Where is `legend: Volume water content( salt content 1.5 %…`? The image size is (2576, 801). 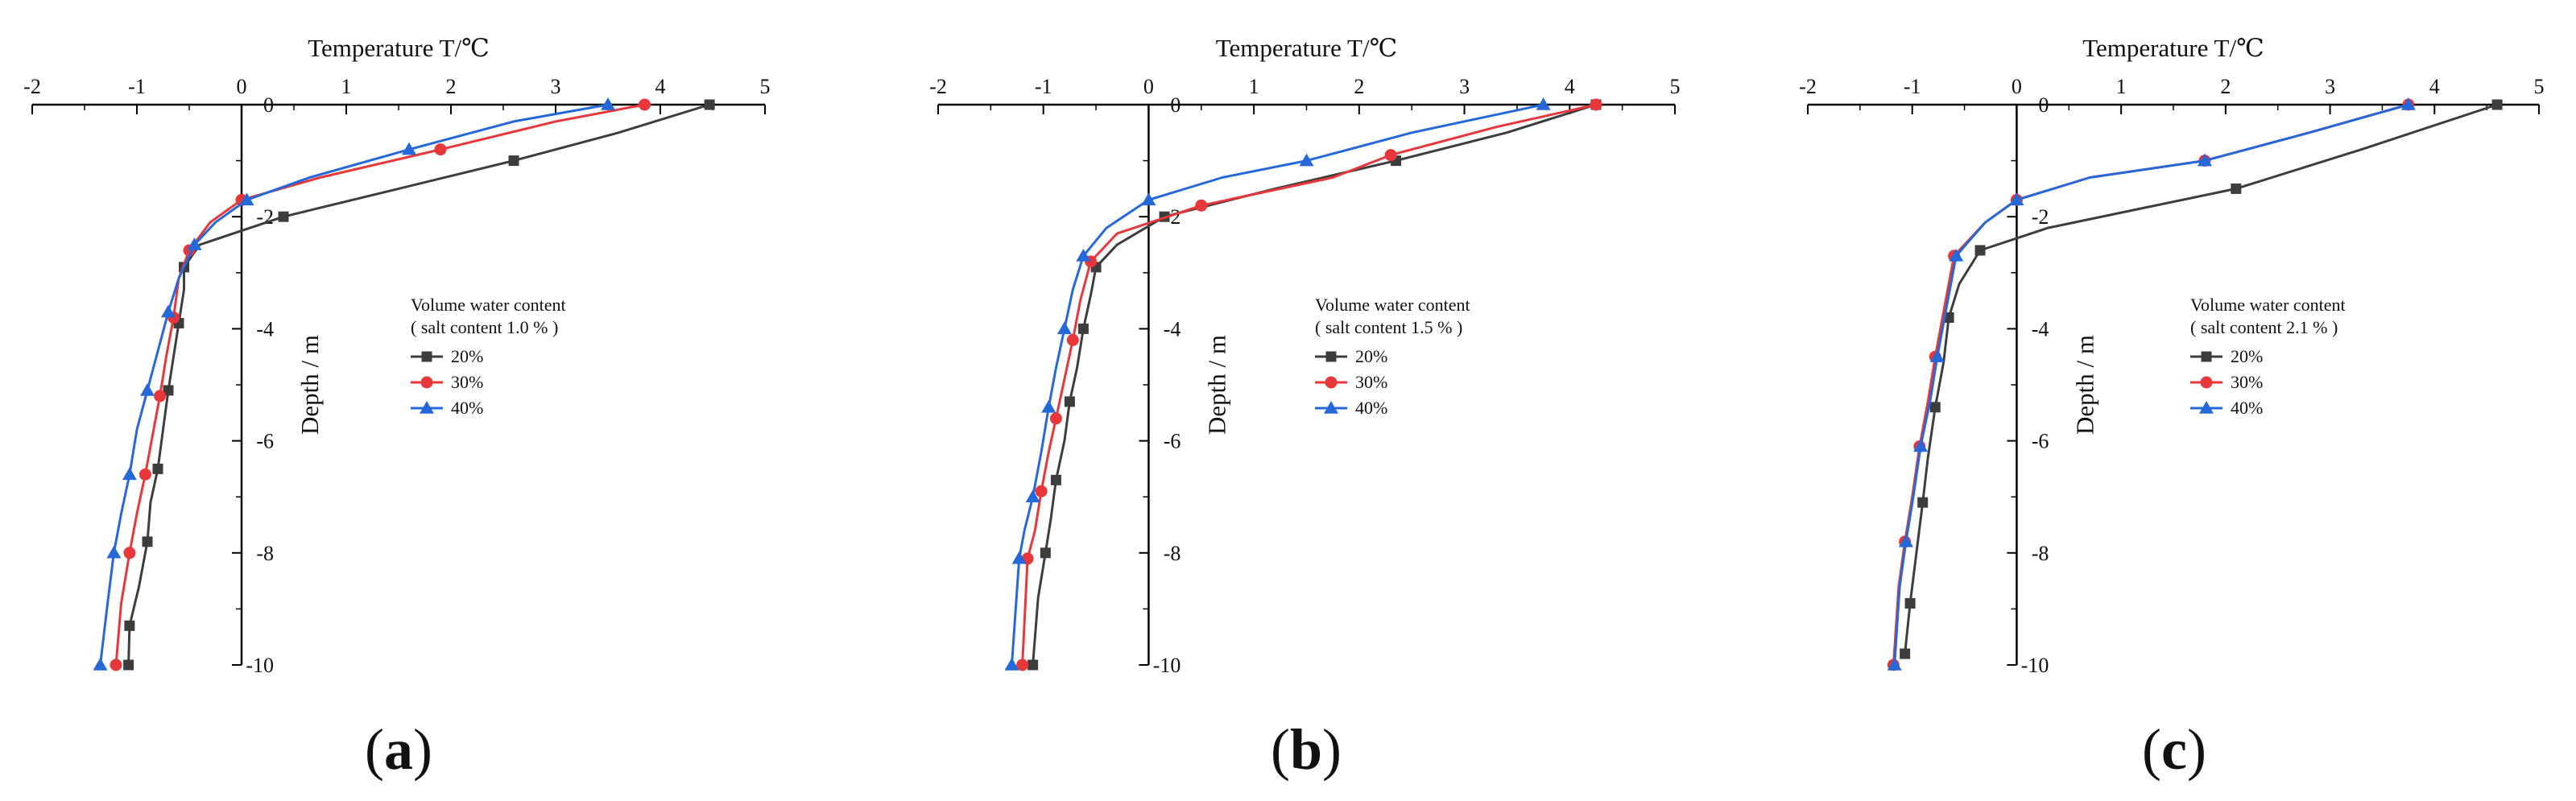
legend: Volume water content( salt content 1.5 %… is located at coordinates (1393, 356).